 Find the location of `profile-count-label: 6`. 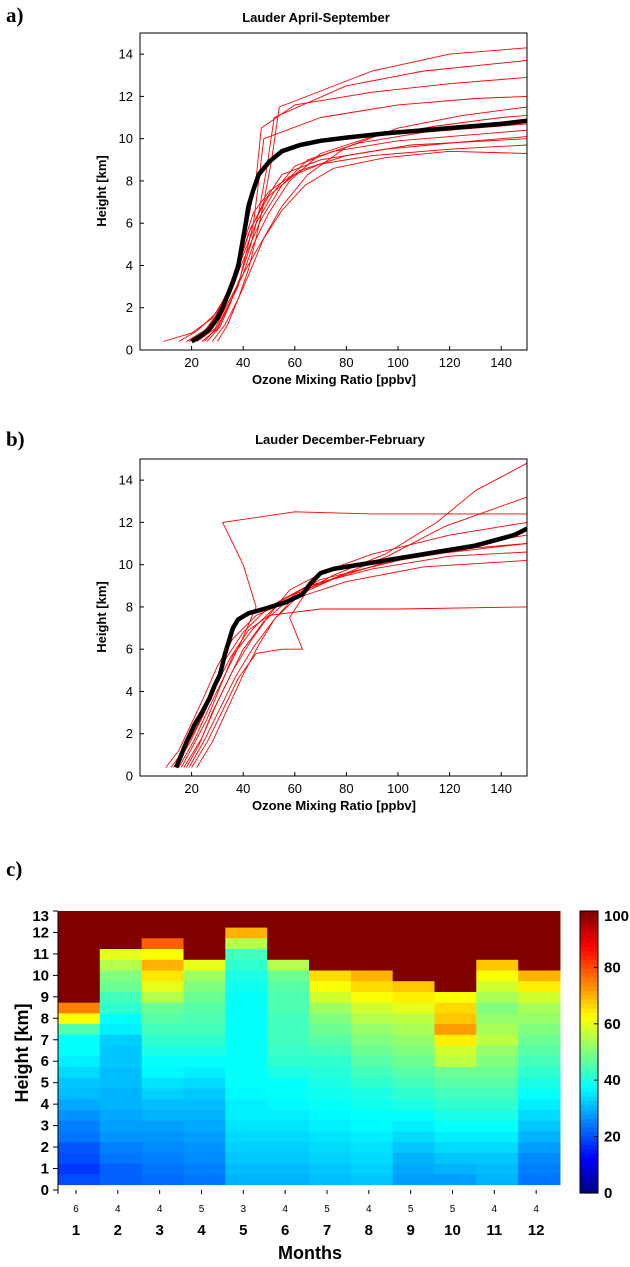

profile-count-label: 6 is located at coordinates (76, 1209).